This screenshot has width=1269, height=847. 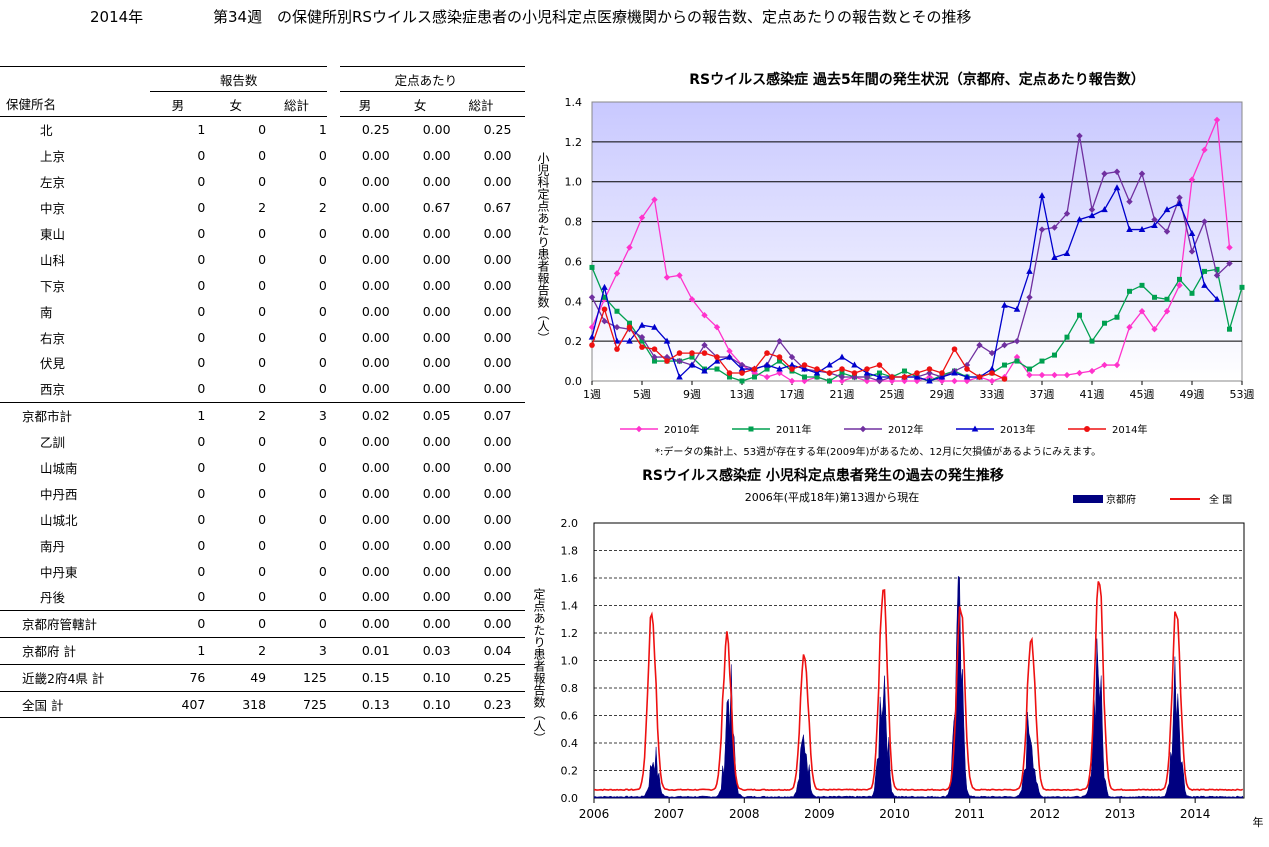 What do you see at coordinates (669, 814) in the screenshot?
I see `x-tick-label: 2007` at bounding box center [669, 814].